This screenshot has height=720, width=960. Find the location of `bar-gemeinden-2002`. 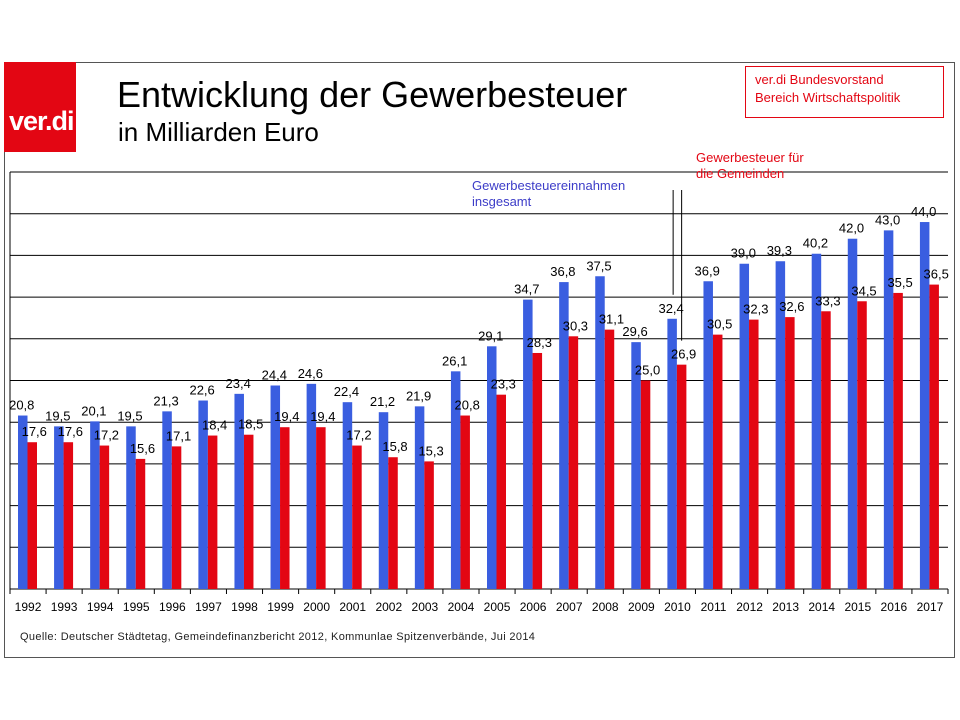

bar-gemeinden-2002 is located at coordinates (393, 523).